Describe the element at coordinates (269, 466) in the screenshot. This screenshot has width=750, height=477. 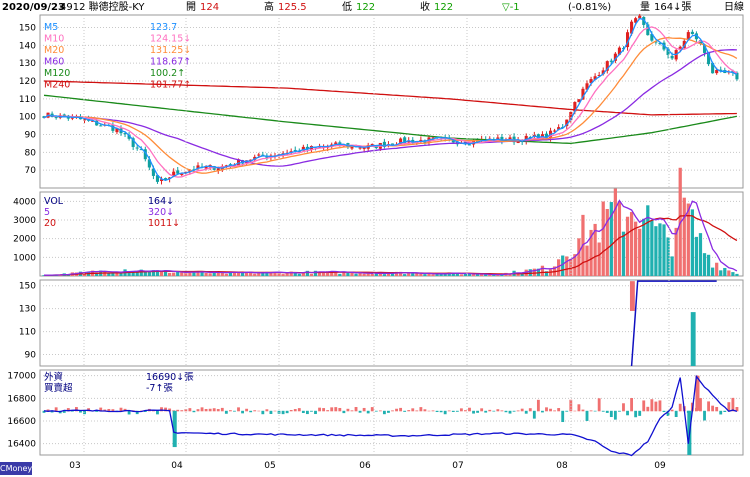
I see `x-tick-label-05: 05` at that location.